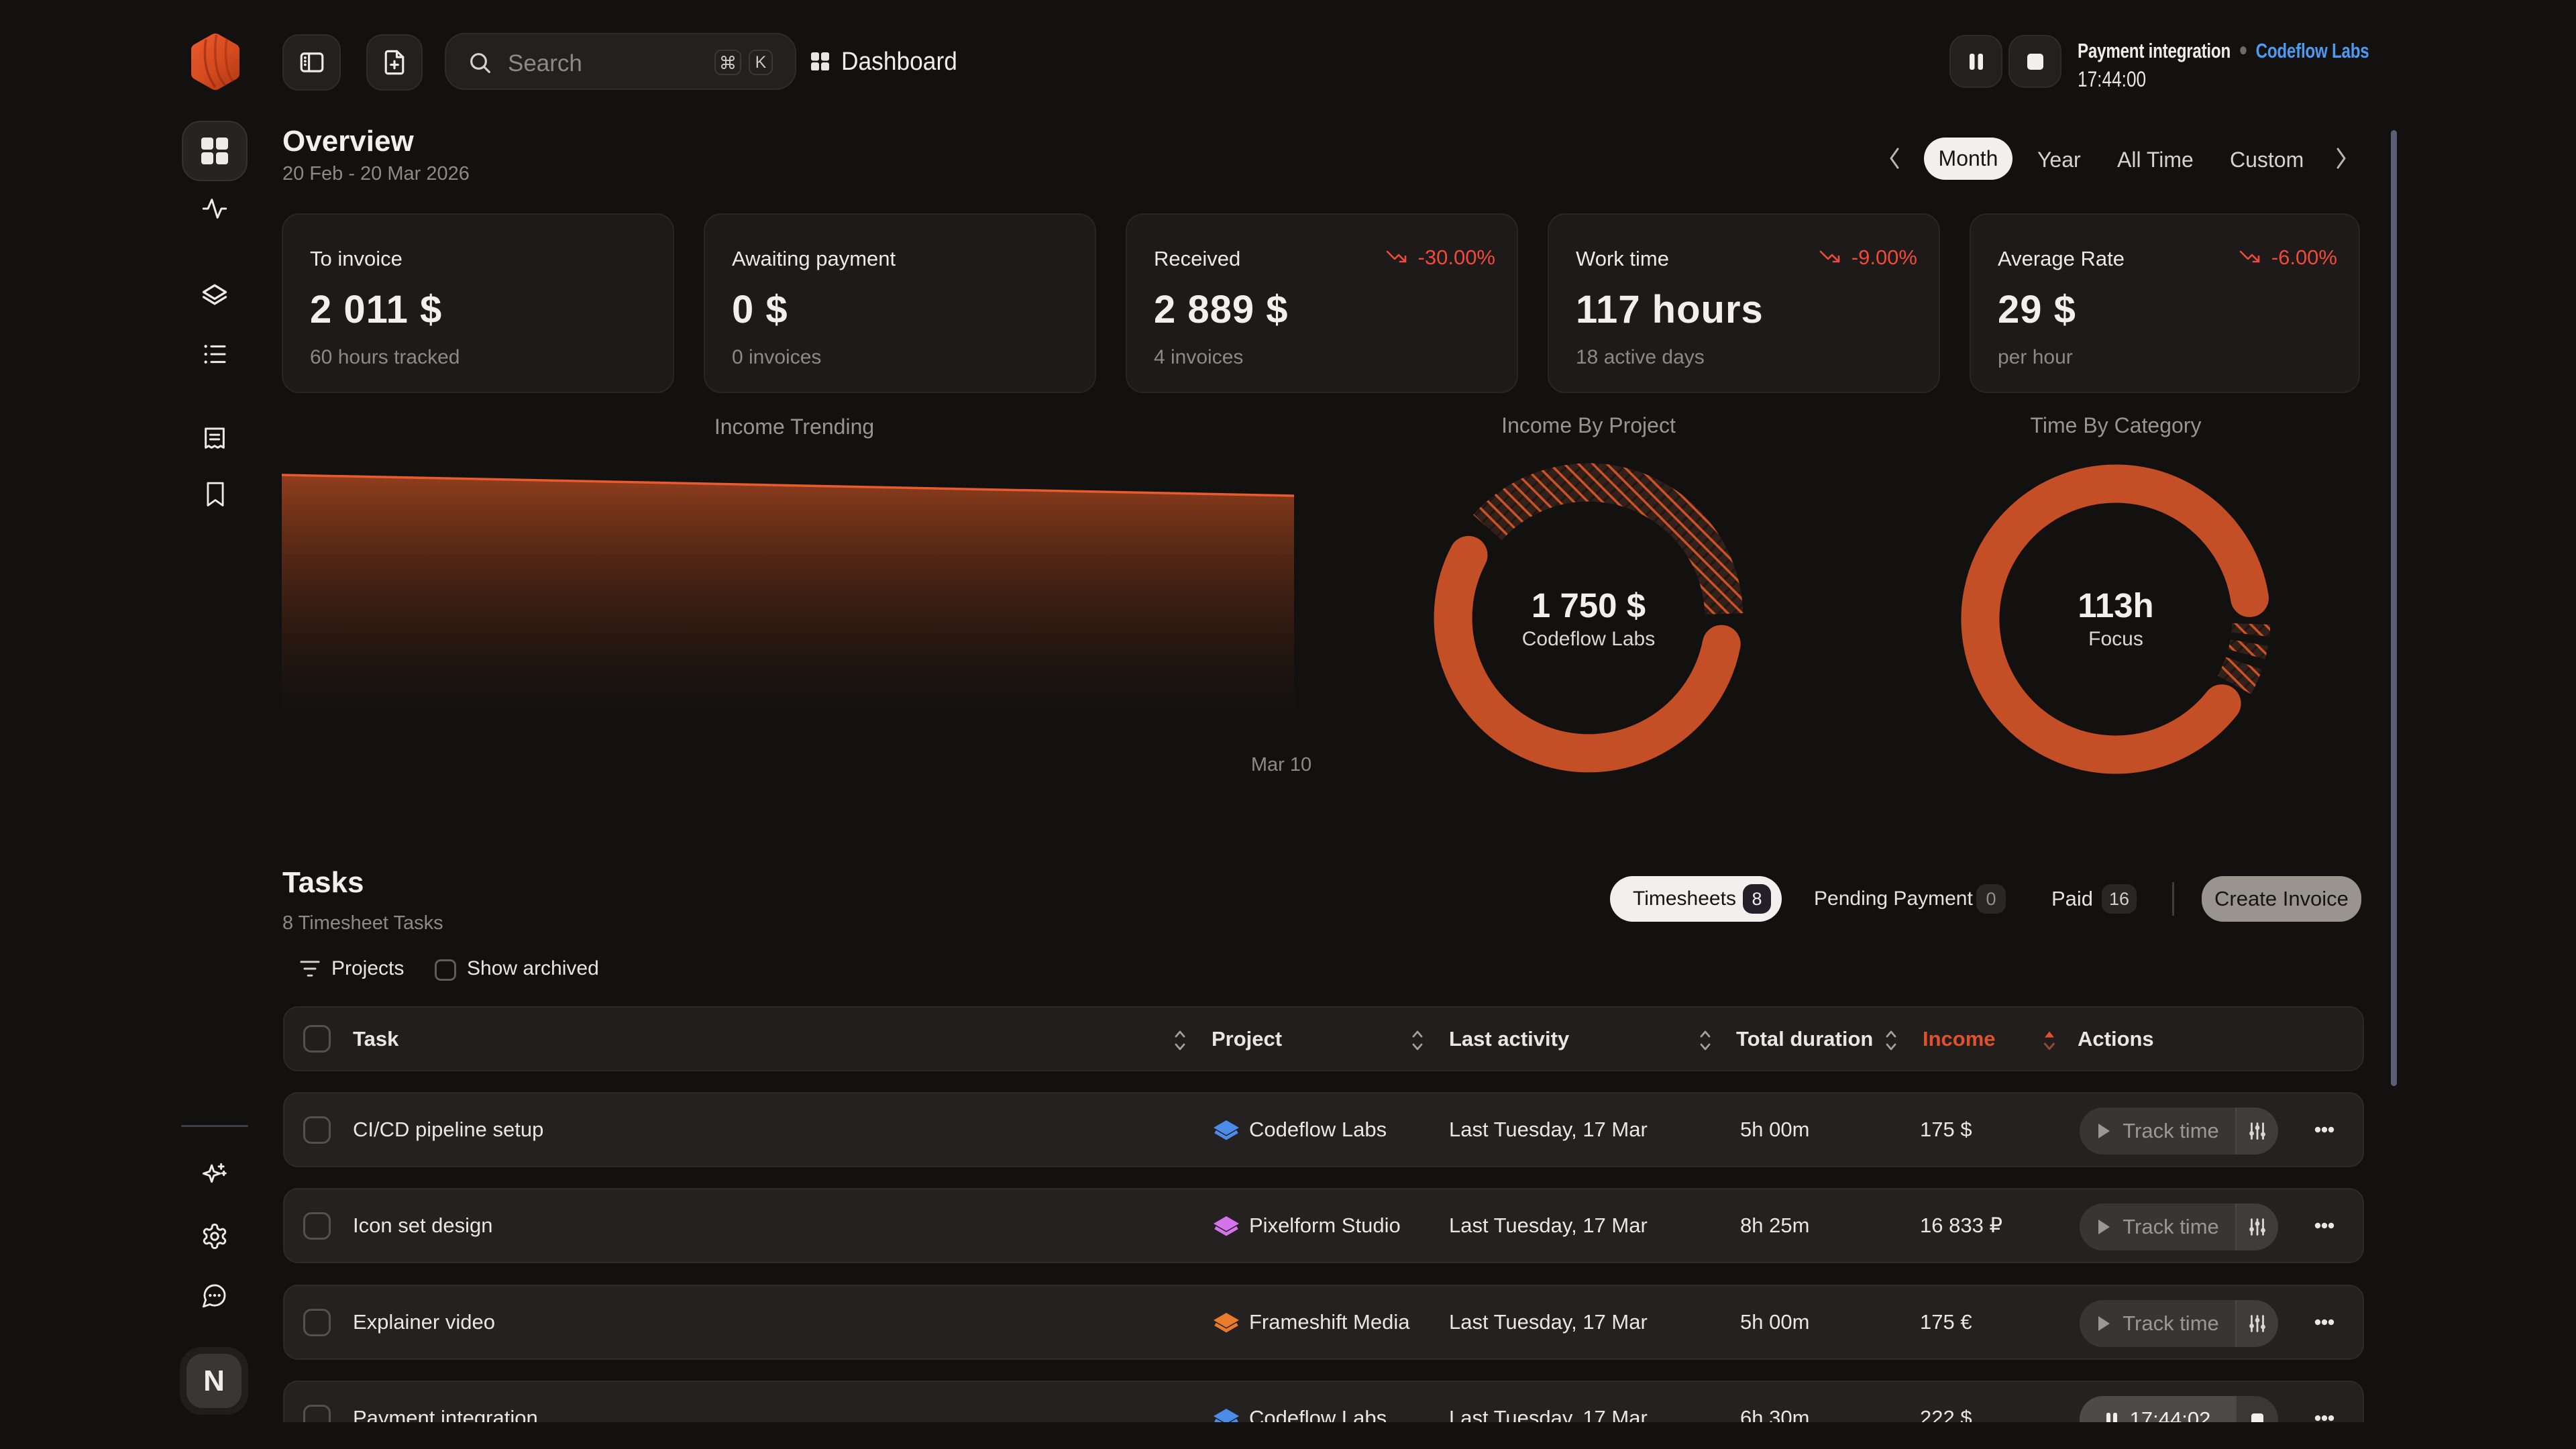 This screenshot has width=2576, height=1449. I want to click on svg-text: 113h, so click(2115, 605).